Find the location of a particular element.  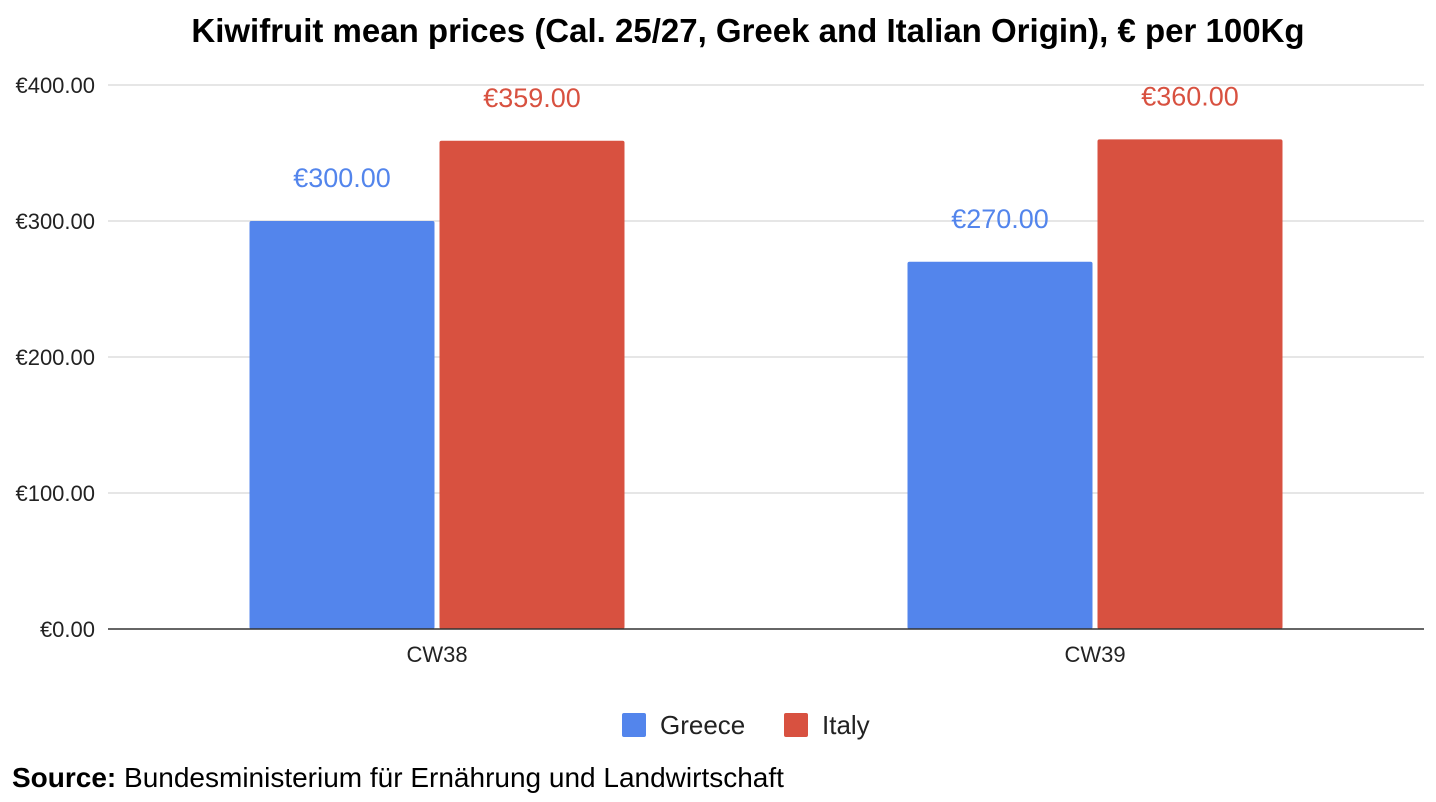

bar-greece-cw38 is located at coordinates (342, 425).